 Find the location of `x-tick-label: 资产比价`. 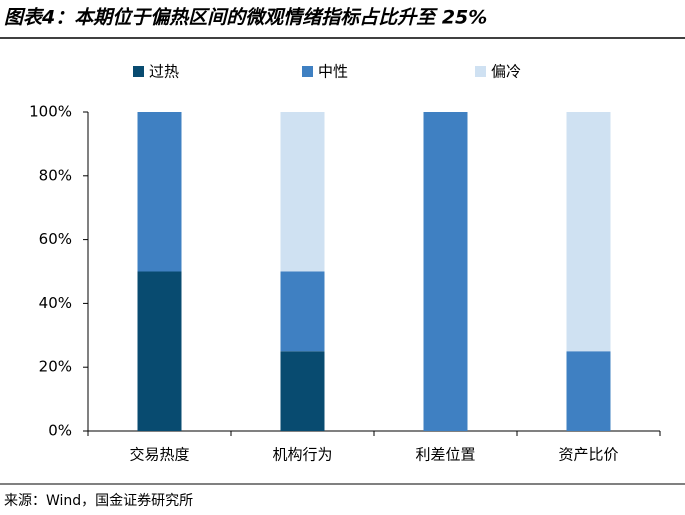

x-tick-label: 资产比价 is located at coordinates (588, 455).